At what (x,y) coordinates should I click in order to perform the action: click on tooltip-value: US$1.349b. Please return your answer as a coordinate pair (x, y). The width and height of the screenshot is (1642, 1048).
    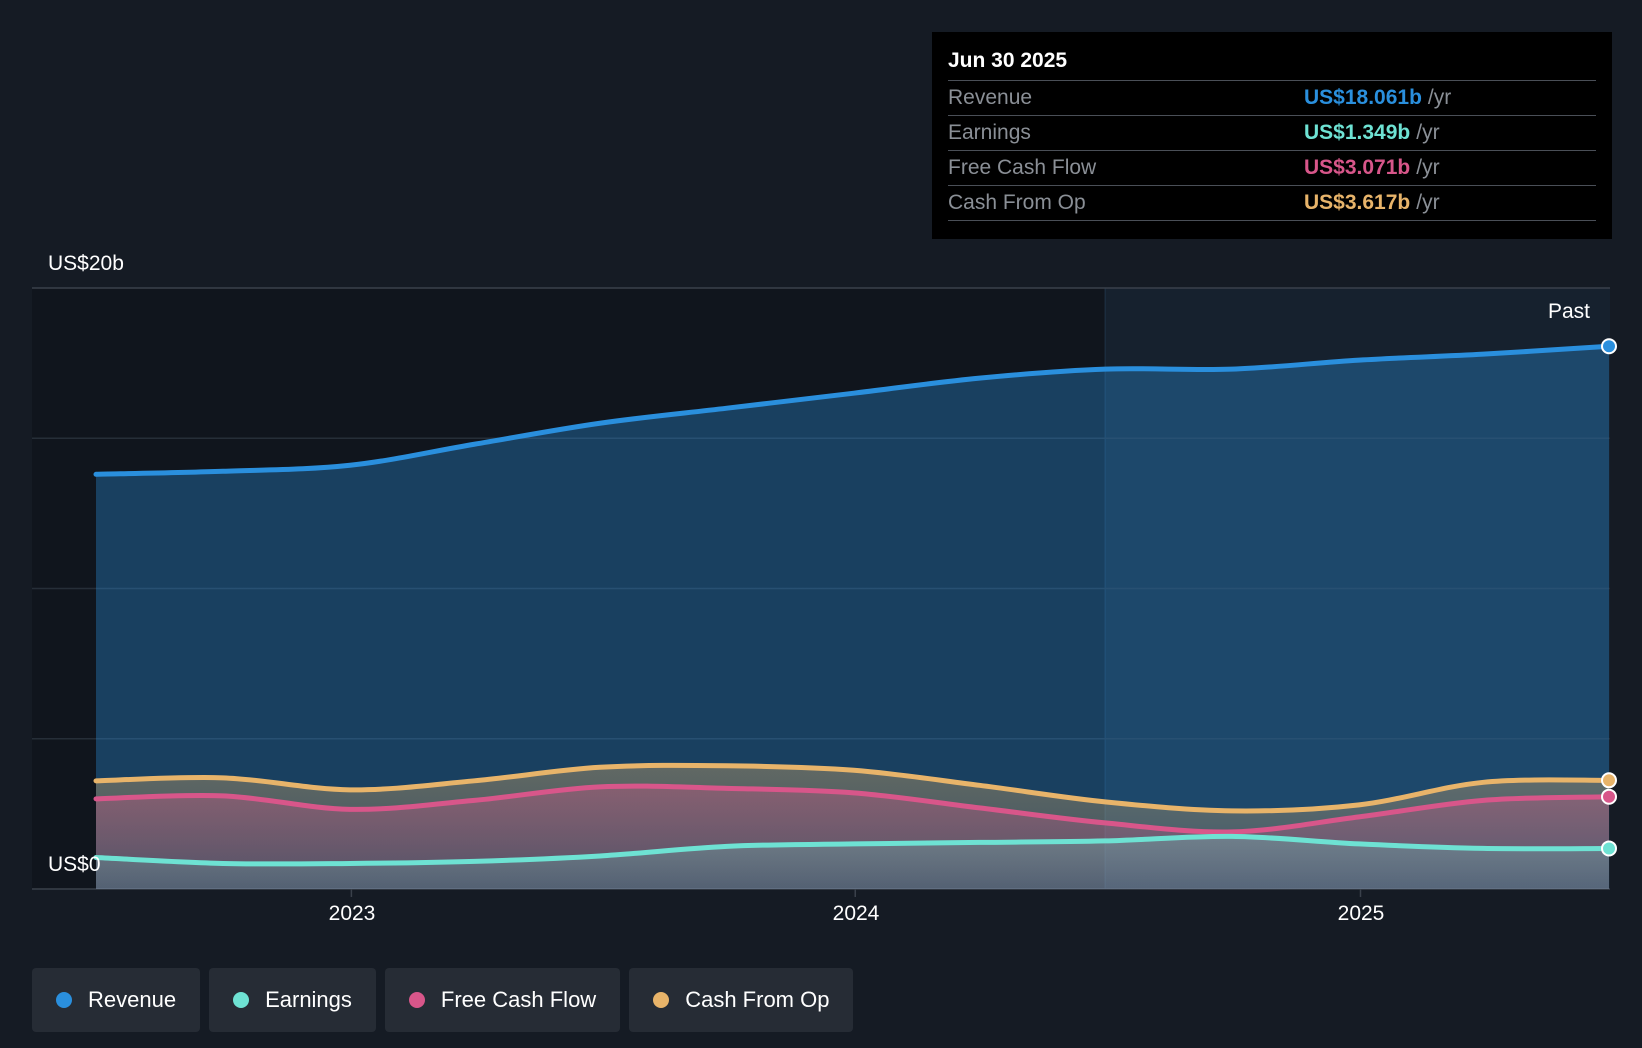
    Looking at the image, I should click on (1357, 132).